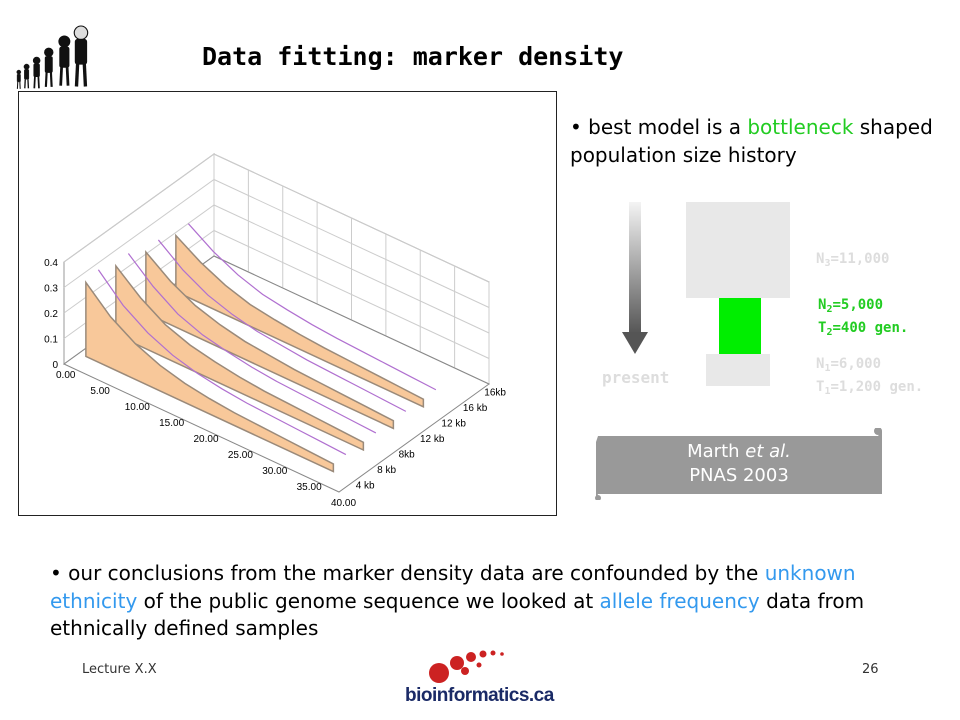  I want to click on bullet1-highlight: bottleneck, so click(800, 127).